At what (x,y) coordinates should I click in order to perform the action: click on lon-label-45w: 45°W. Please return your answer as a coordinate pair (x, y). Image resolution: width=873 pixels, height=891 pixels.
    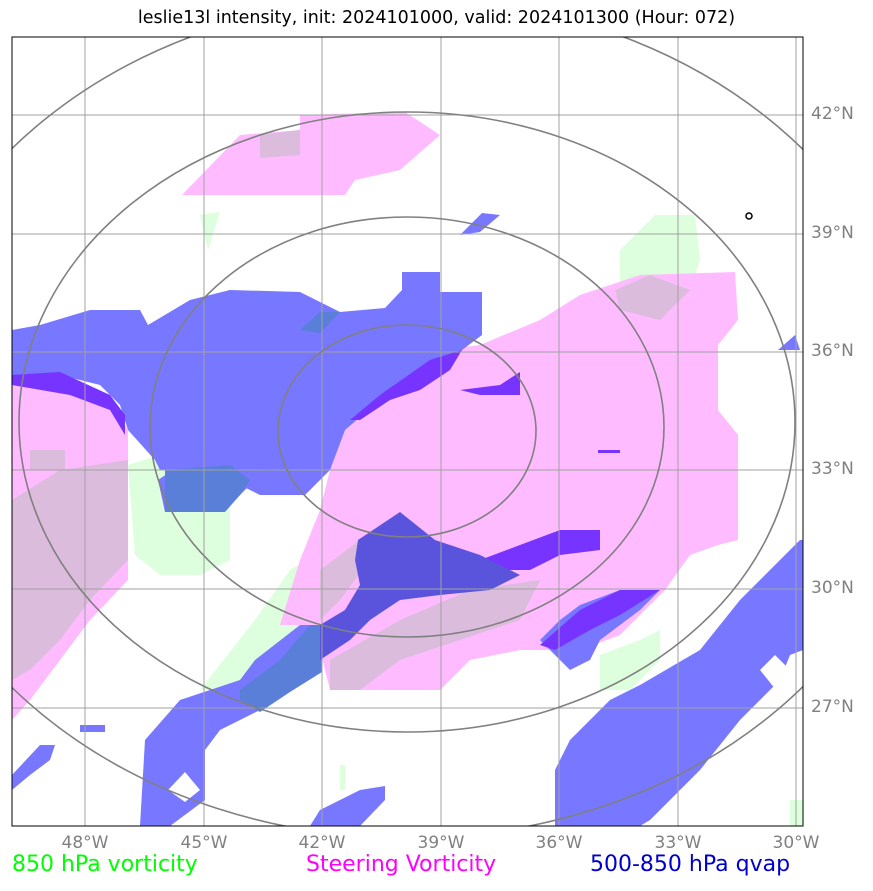
    Looking at the image, I should click on (204, 843).